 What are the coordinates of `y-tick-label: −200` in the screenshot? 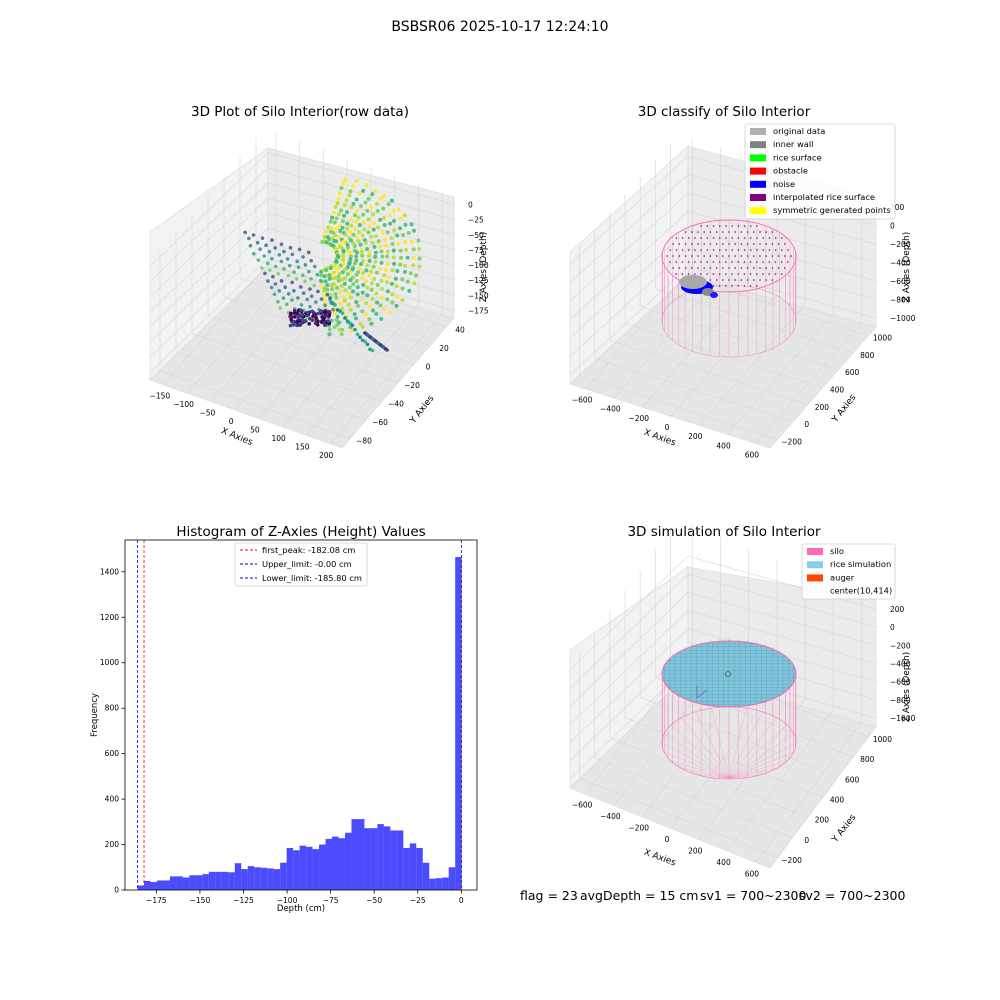 It's located at (791, 860).